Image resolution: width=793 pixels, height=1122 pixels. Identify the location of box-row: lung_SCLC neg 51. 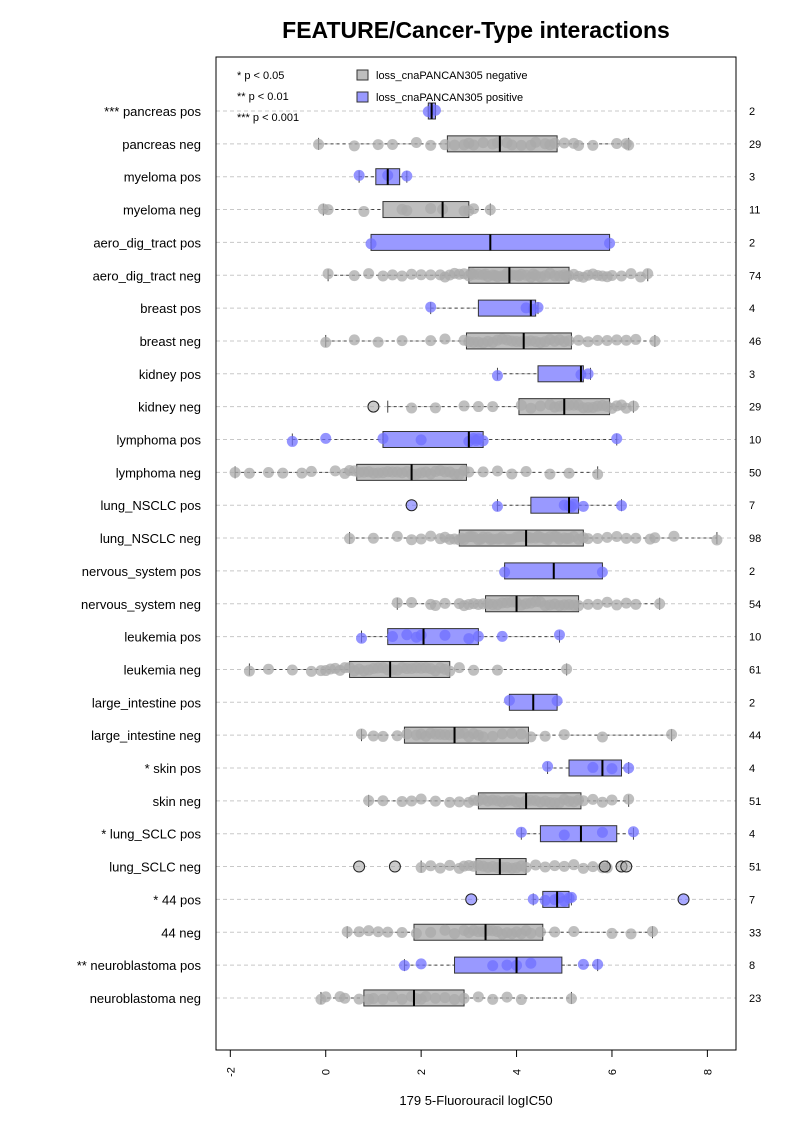
(435, 867).